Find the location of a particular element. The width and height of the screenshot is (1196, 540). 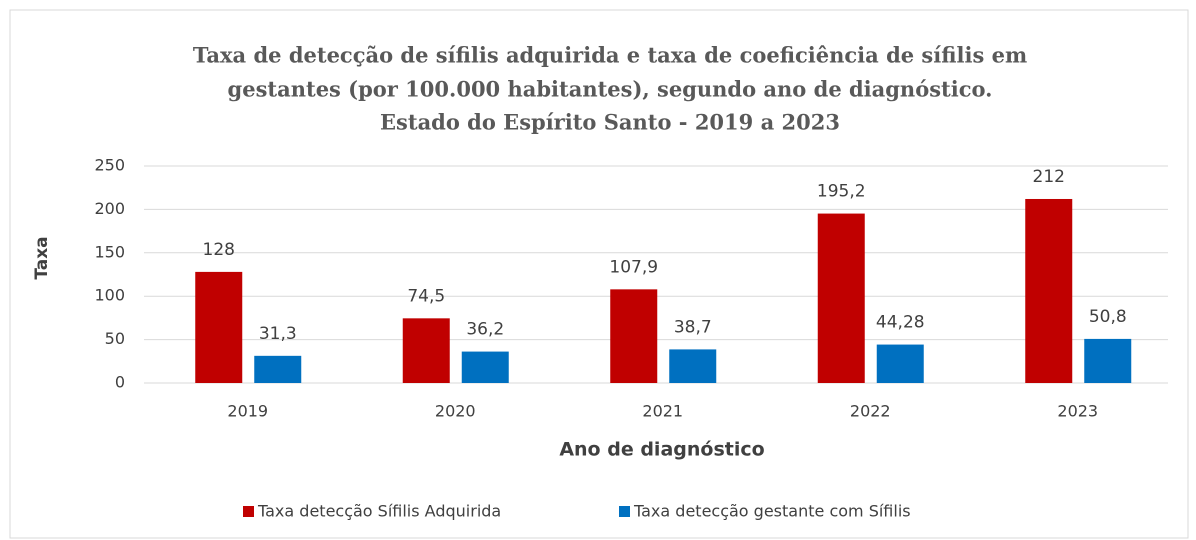

value-label: 212 is located at coordinates (1049, 177).